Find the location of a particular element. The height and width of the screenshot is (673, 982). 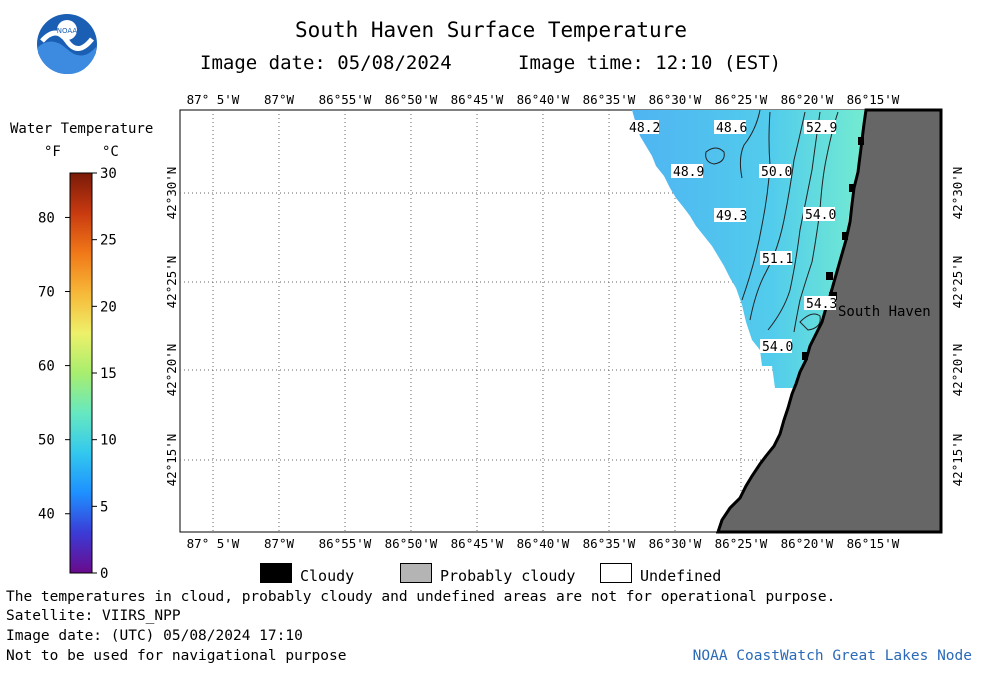

probably-cloudy-label: Probably cloudy is located at coordinates (508, 576).